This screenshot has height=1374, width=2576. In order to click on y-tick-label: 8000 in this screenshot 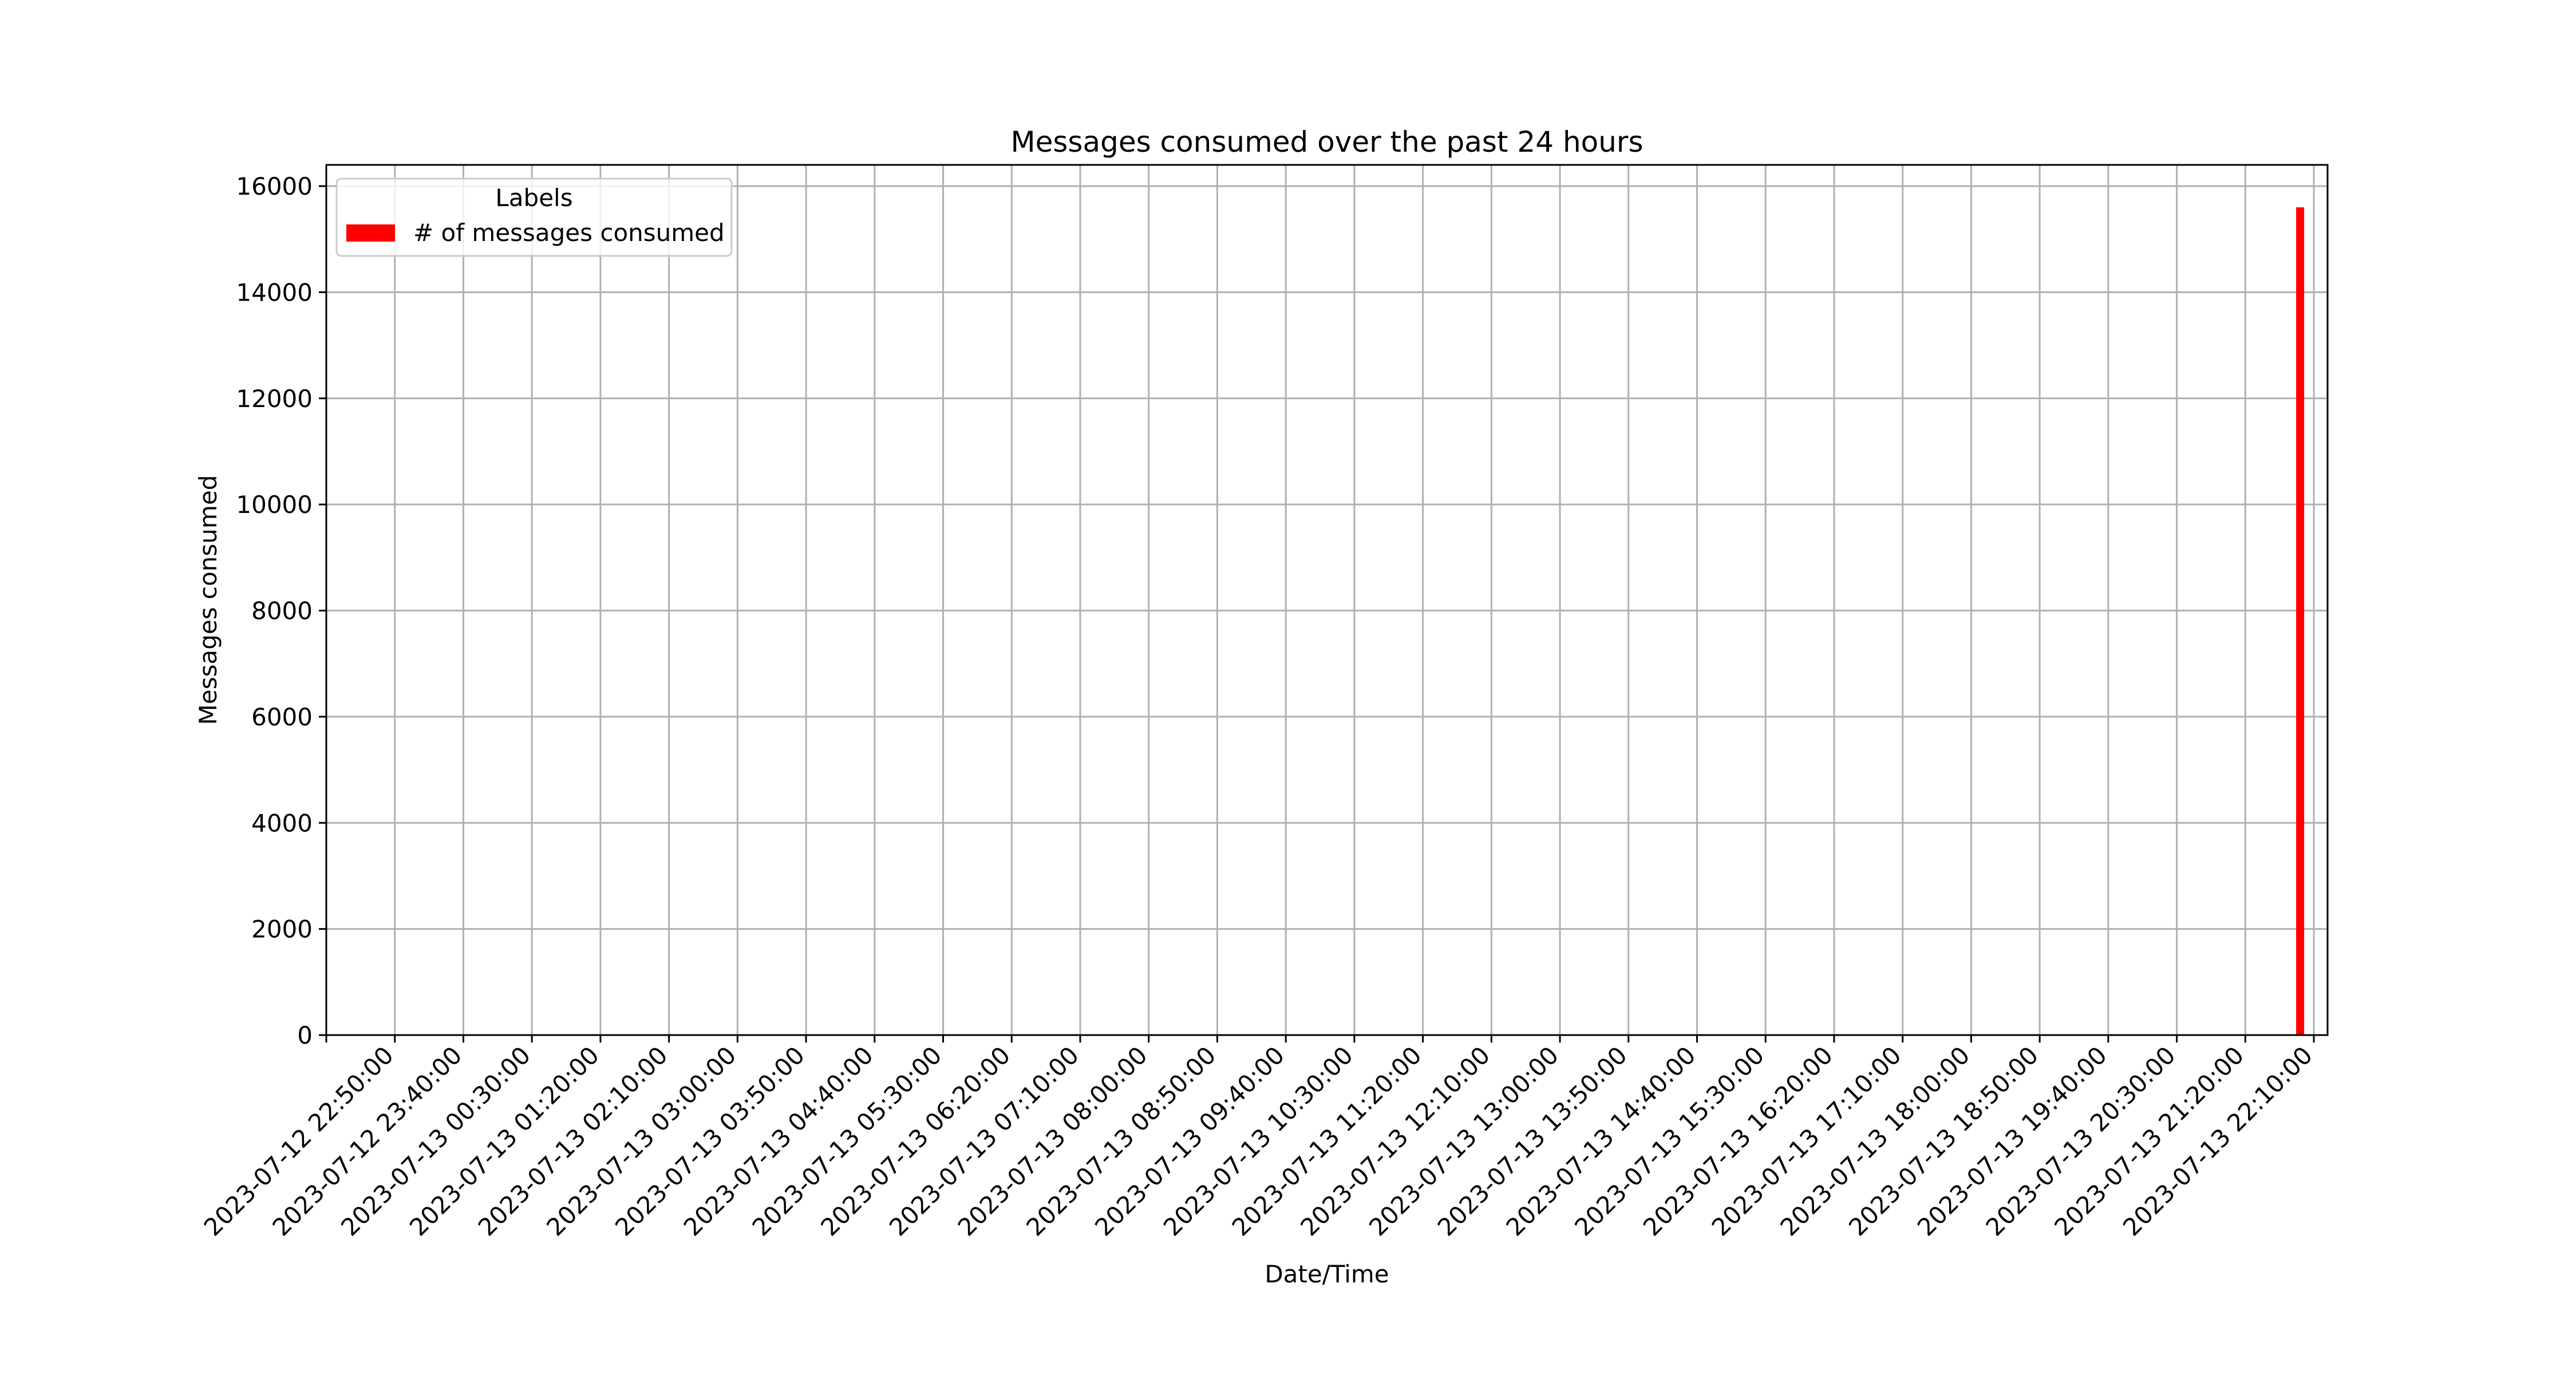, I will do `click(282, 611)`.